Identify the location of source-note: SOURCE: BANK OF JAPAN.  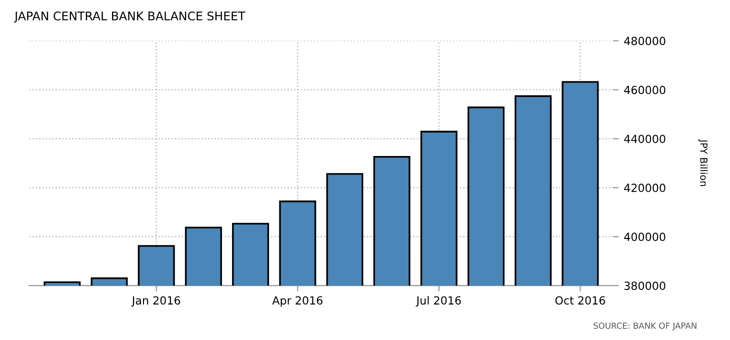
(645, 326).